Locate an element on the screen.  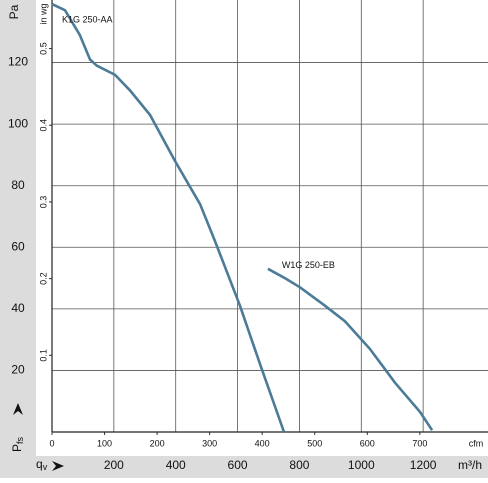
x-tick-label: 1200 is located at coordinates (423, 465).